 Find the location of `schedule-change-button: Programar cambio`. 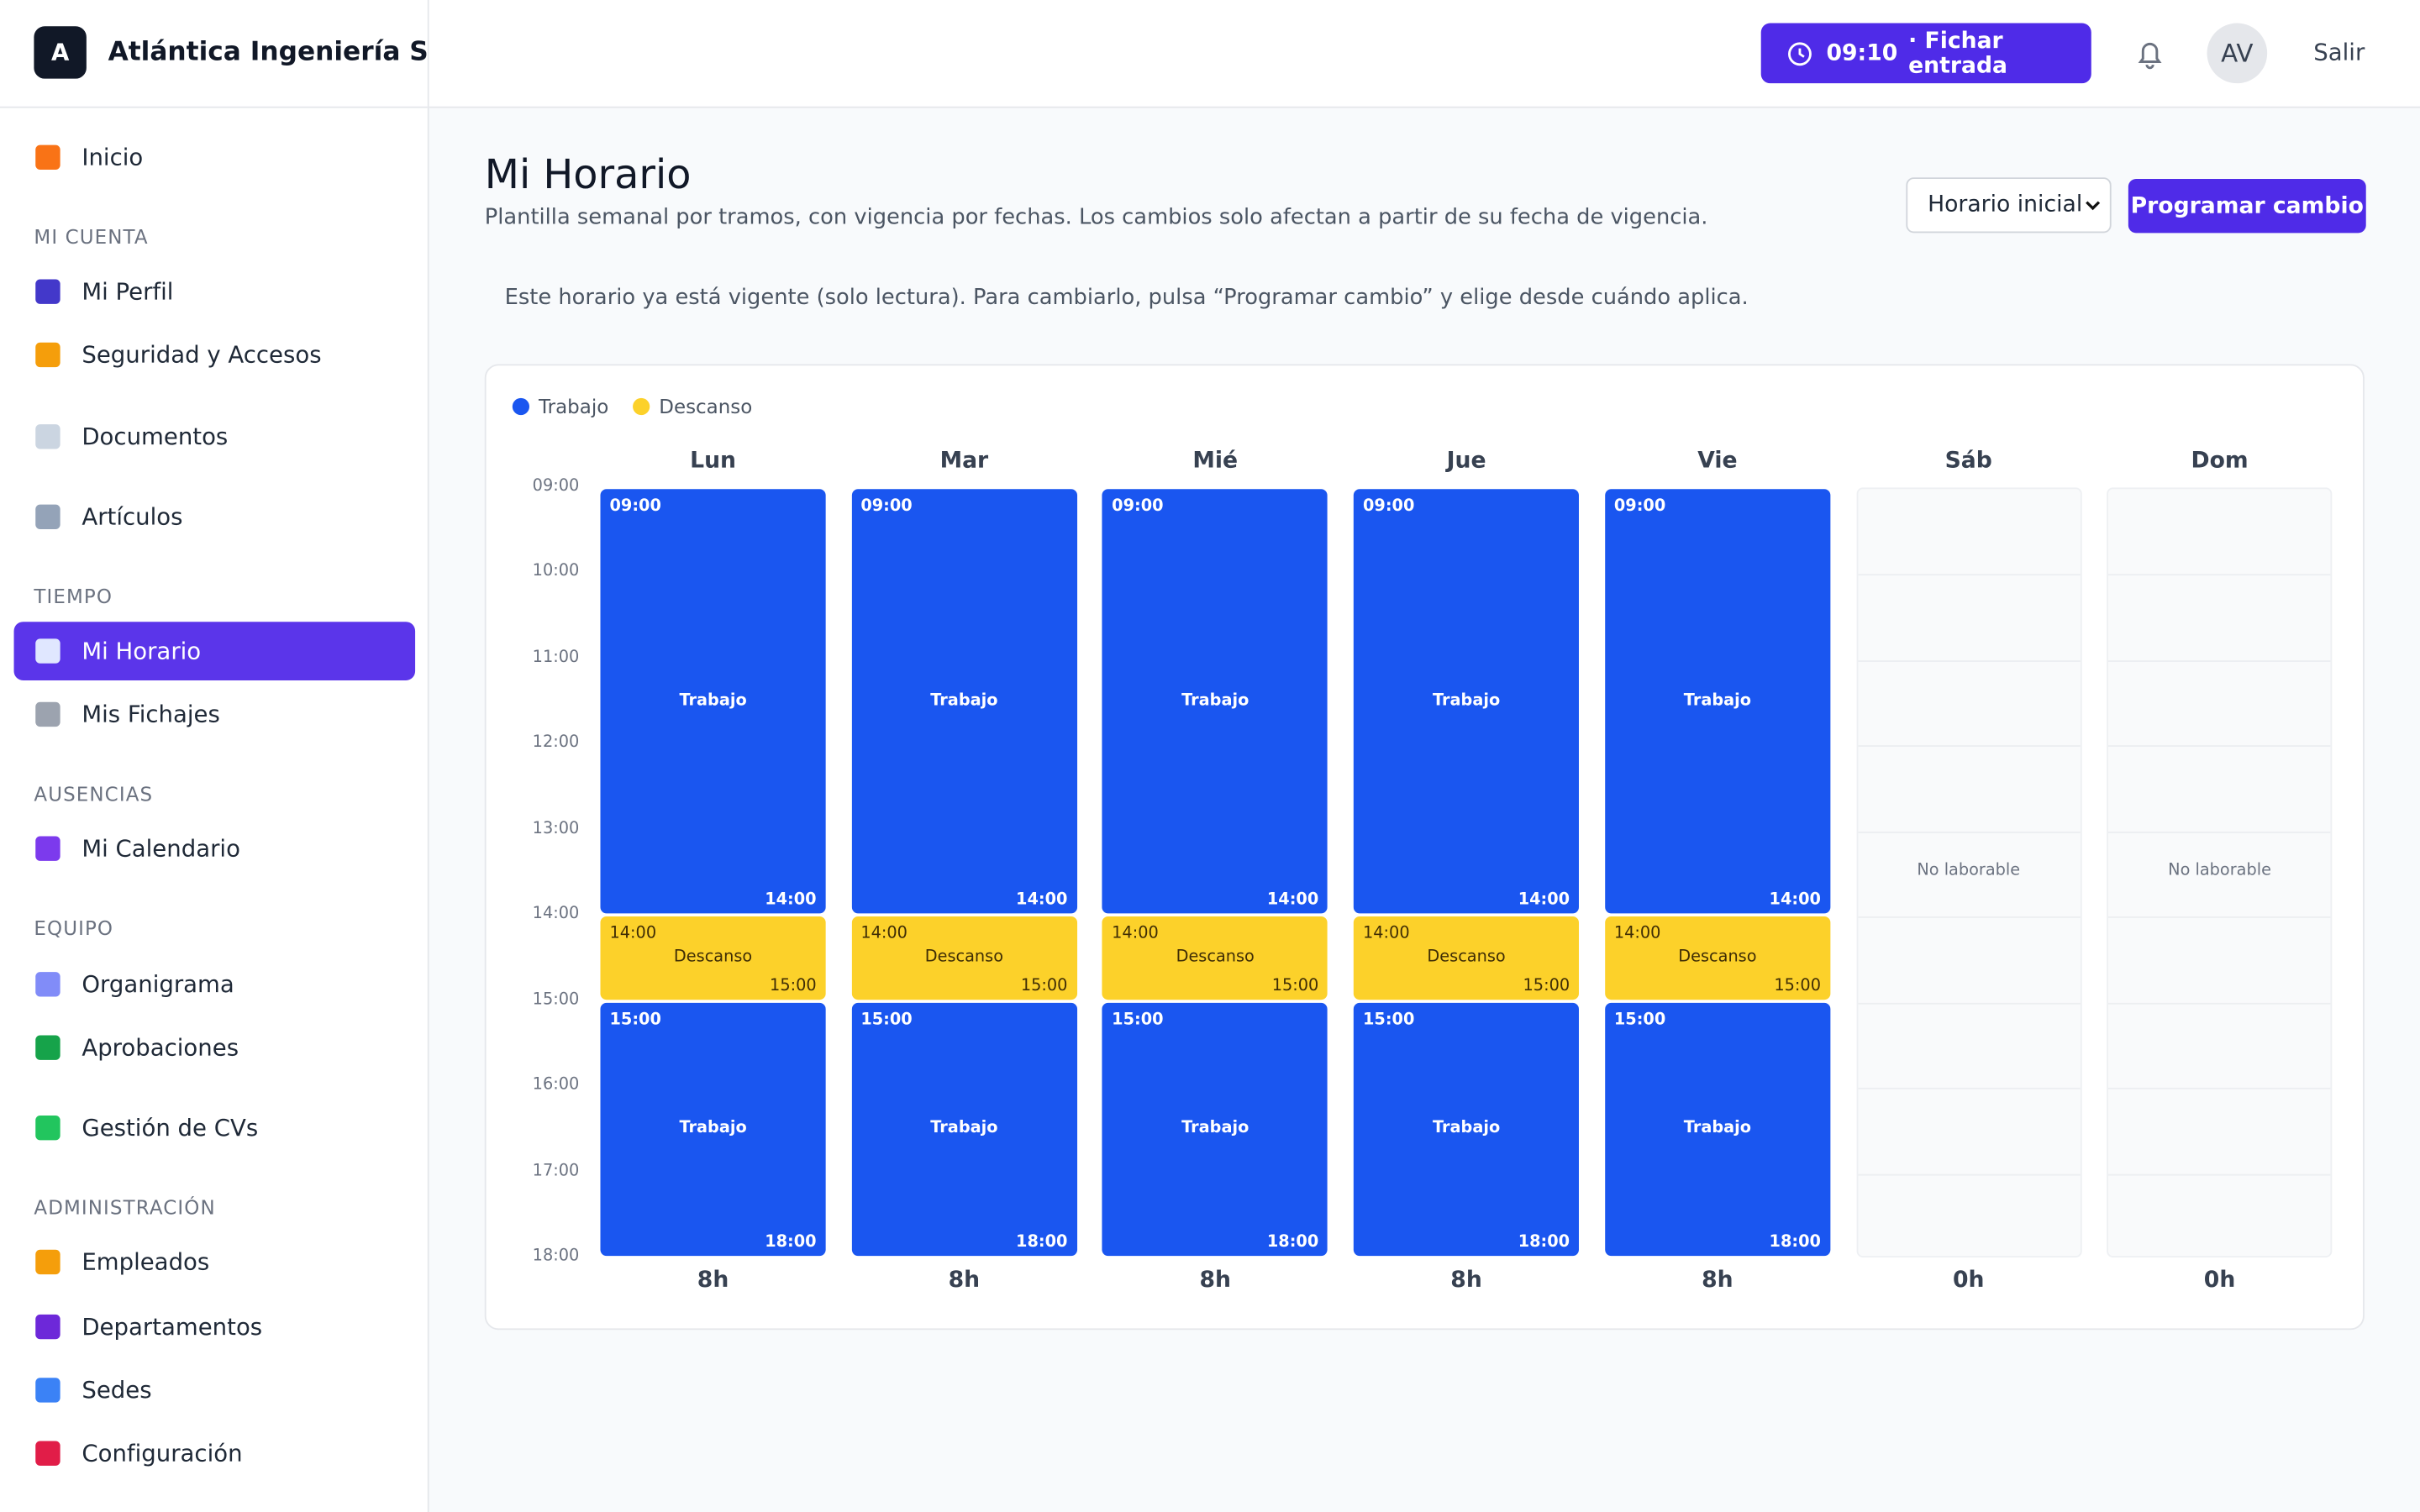

schedule-change-button: Programar cambio is located at coordinates (2247, 206).